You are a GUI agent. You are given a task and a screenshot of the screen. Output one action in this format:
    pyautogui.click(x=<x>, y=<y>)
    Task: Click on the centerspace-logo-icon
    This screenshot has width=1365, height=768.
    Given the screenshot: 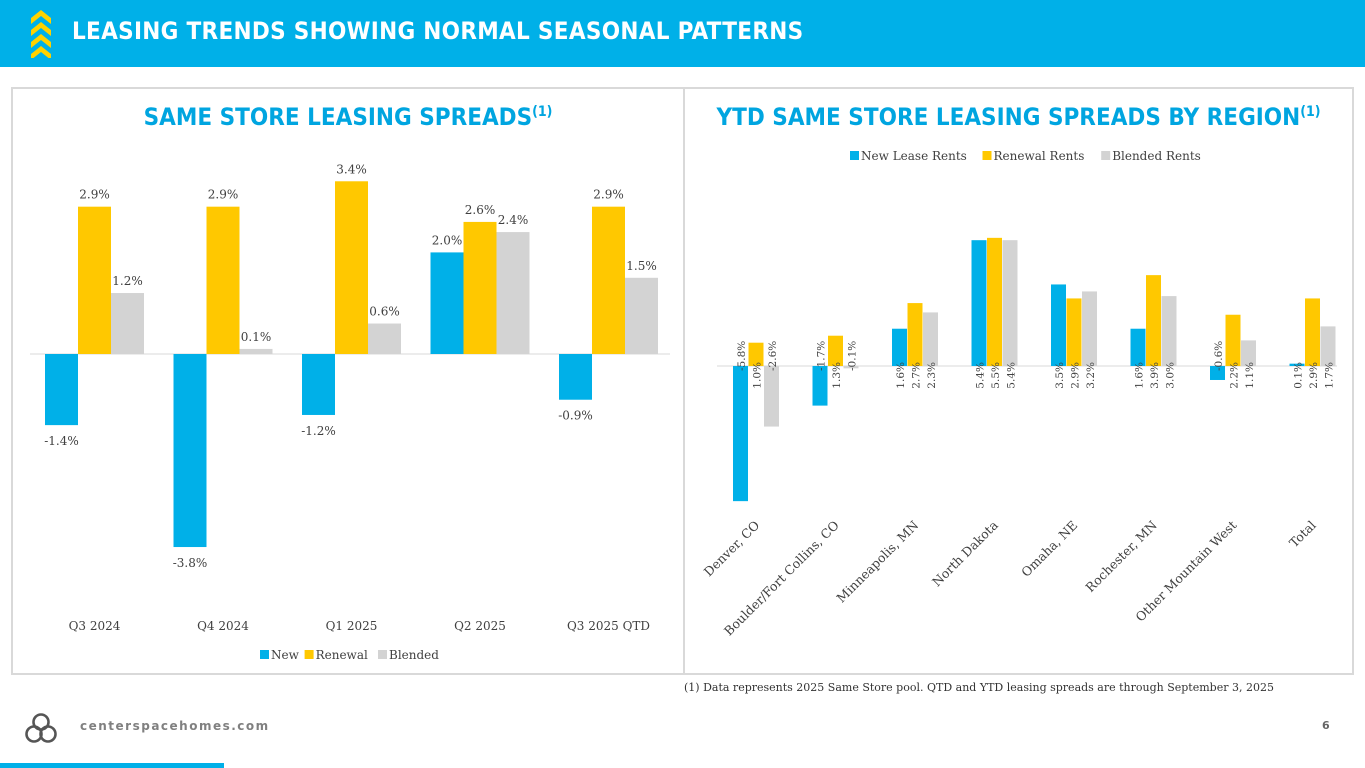 What is the action you would take?
    pyautogui.click(x=41, y=728)
    